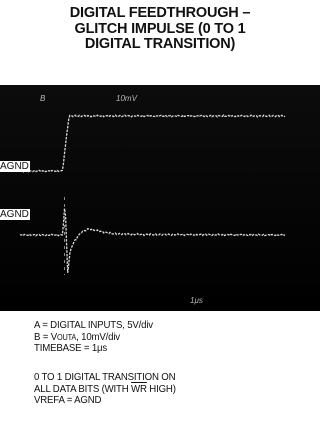 This screenshot has width=320, height=441. I want to click on legend-b: B = VOUTA, 10mV/div, so click(93, 337).